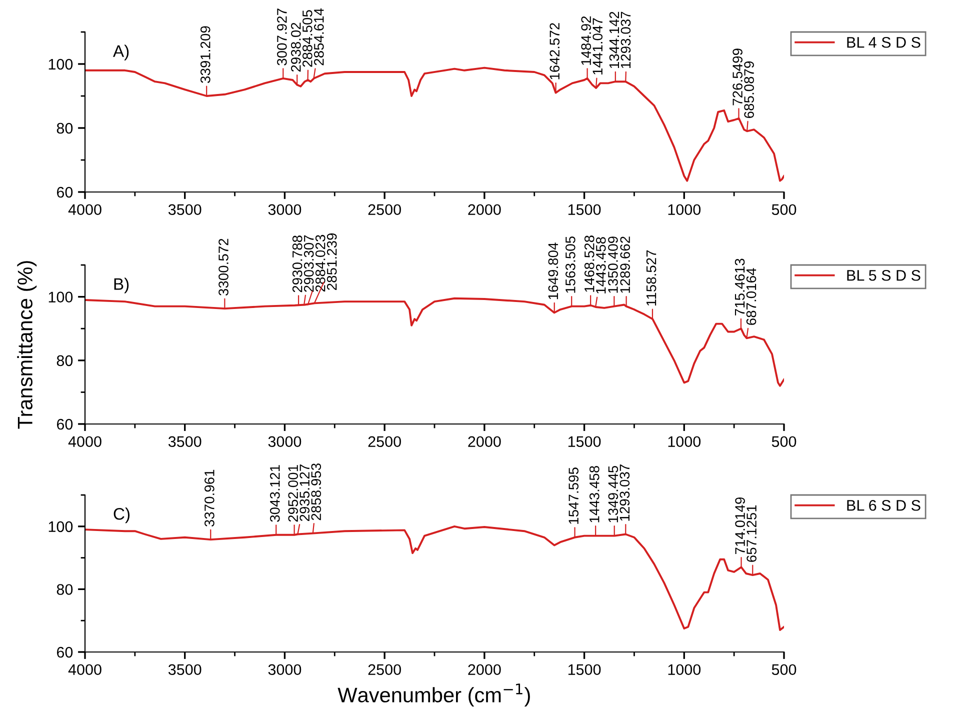 The width and height of the screenshot is (978, 726). Describe the element at coordinates (737, 77) in the screenshot. I see `annotation: 726.5499` at that location.